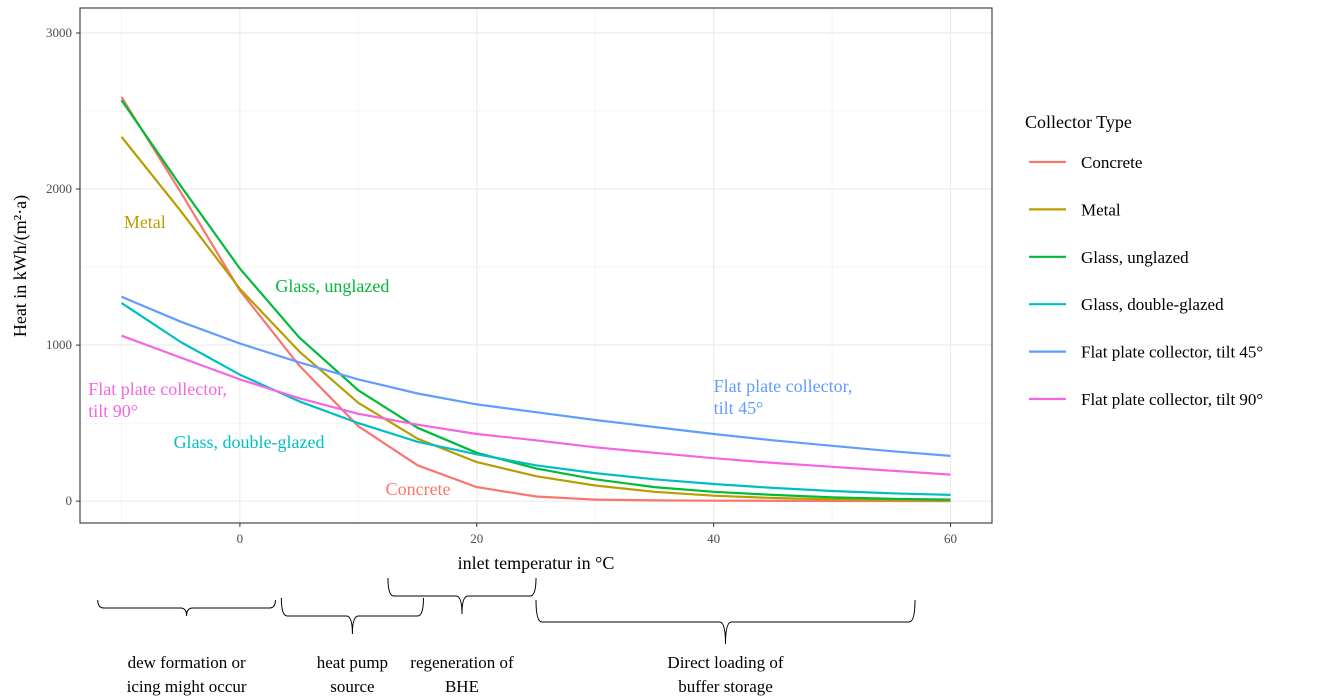 This screenshot has height=698, width=1332. Describe the element at coordinates (240, 538) in the screenshot. I see `x-tick-label: 0` at that location.